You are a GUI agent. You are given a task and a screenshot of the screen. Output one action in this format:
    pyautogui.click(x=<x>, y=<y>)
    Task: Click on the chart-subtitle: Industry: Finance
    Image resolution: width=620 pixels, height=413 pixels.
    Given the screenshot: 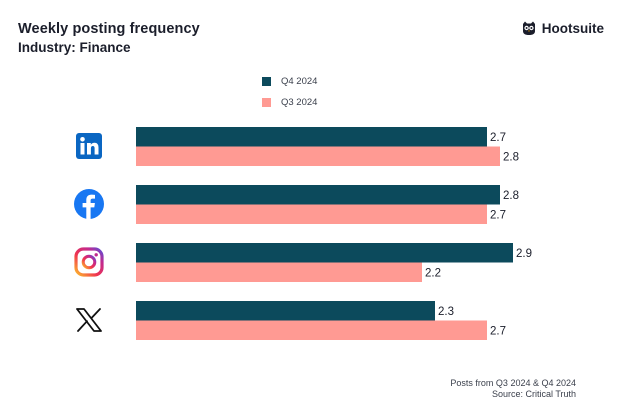 What is the action you would take?
    pyautogui.click(x=74, y=47)
    